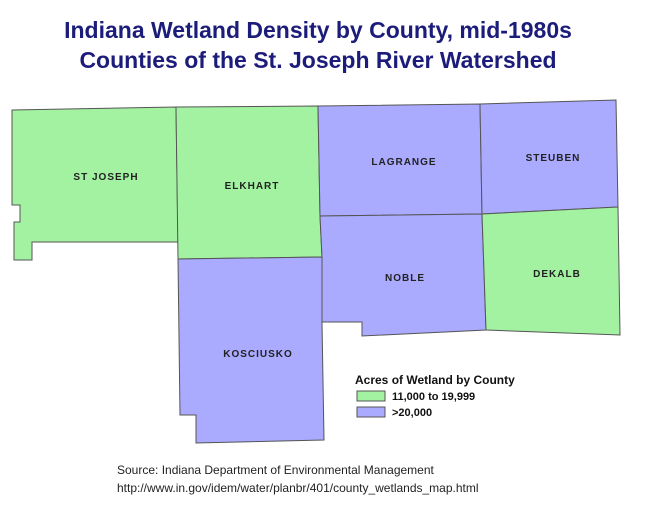  I want to click on county-label: ELKHART, so click(252, 186).